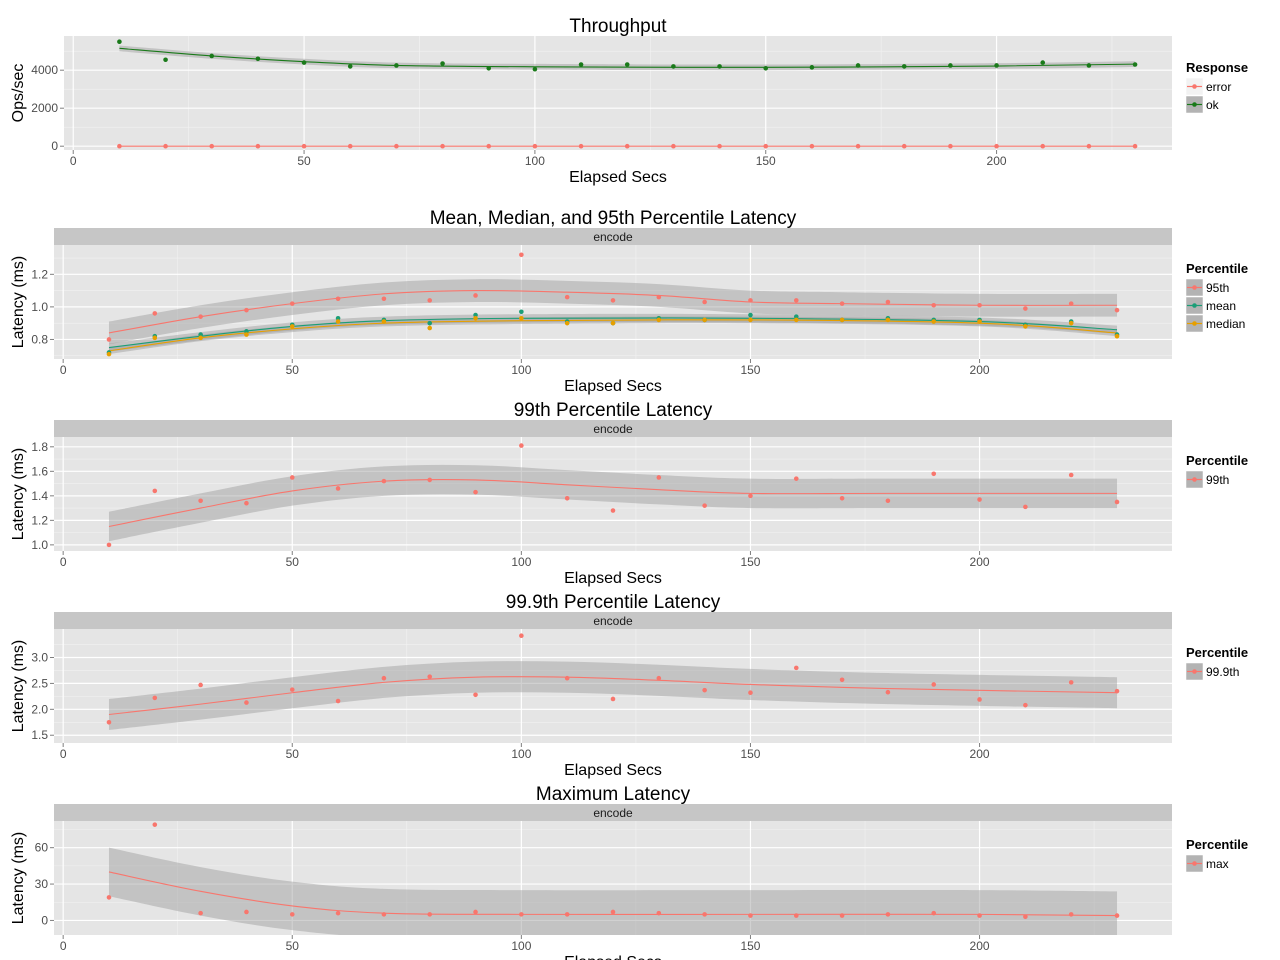 Image resolution: width=1280 pixels, height=960 pixels. What do you see at coordinates (613, 335) in the screenshot?
I see `confidence-band-median` at bounding box center [613, 335].